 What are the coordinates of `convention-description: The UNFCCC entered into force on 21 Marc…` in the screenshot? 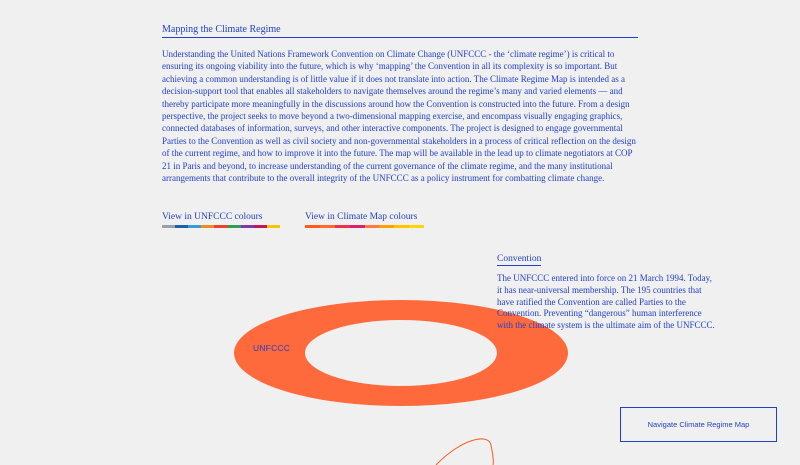 It's located at (608, 302).